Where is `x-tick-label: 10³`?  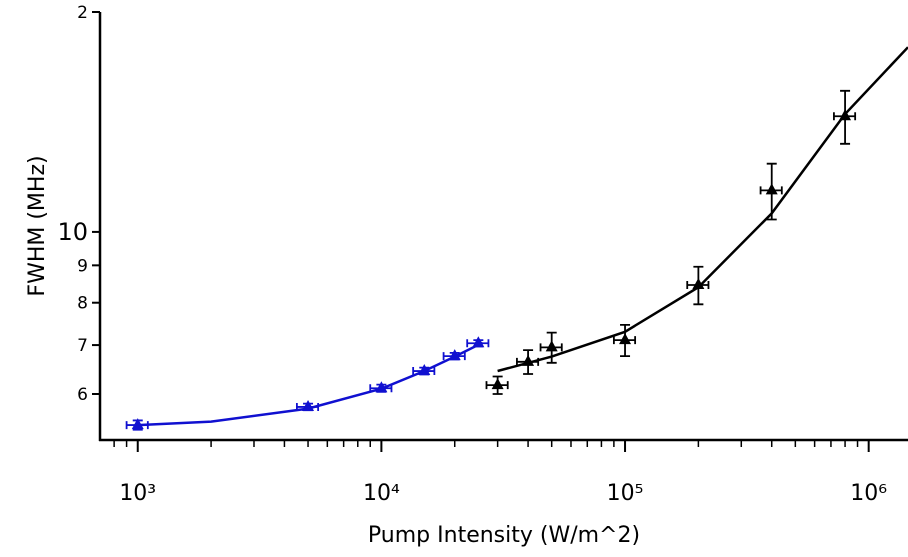 x-tick-label: 10³ is located at coordinates (137, 493).